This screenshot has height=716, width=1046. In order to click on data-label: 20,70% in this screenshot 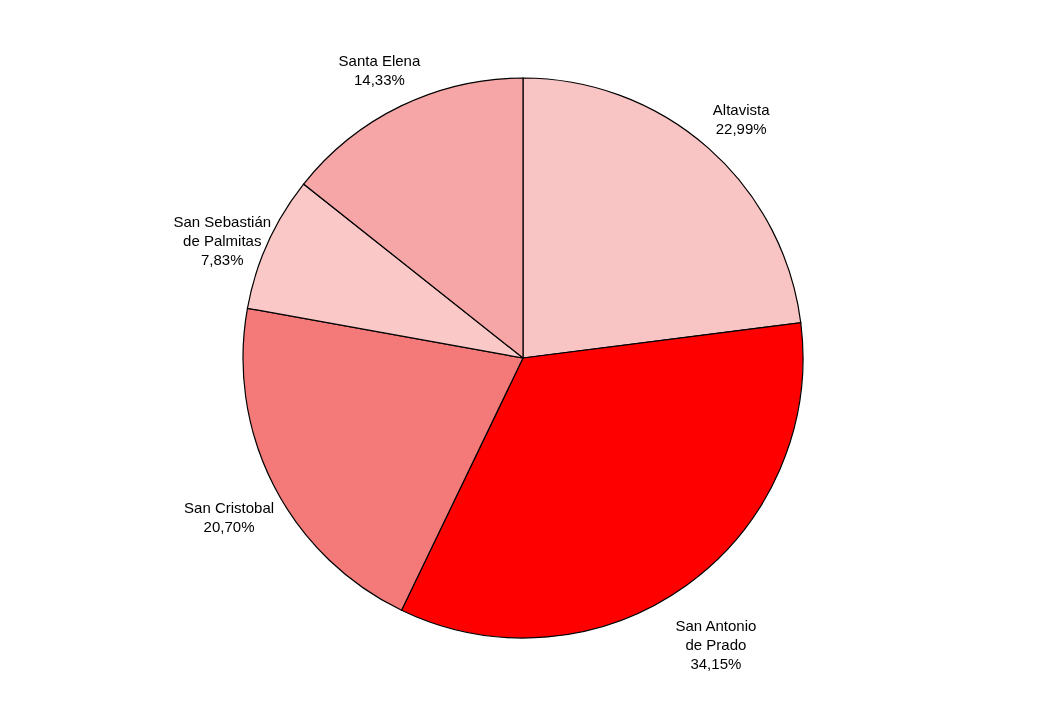, I will do `click(229, 526)`.